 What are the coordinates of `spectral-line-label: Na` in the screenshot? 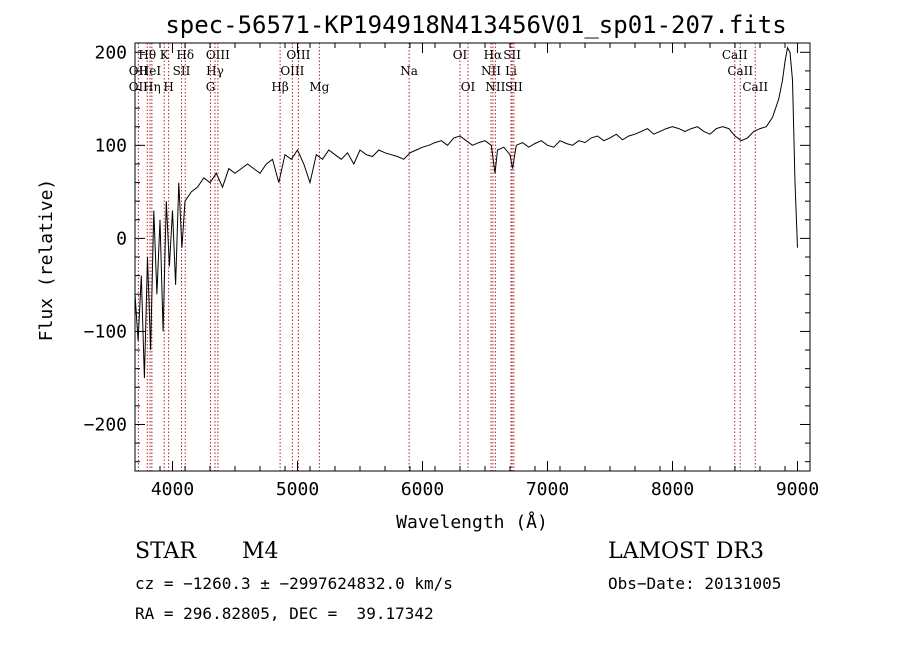 It's located at (409, 71).